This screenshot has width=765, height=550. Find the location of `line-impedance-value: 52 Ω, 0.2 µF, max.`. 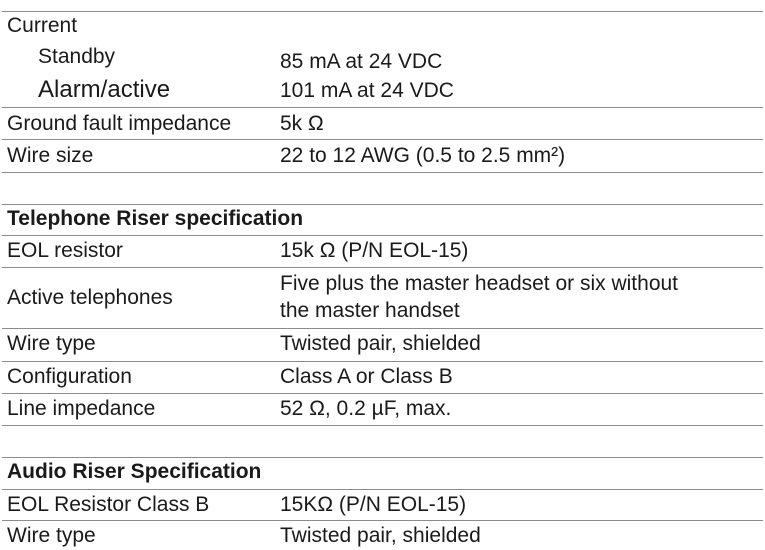

line-impedance-value: 52 Ω, 0.2 µF, max. is located at coordinates (366, 408).